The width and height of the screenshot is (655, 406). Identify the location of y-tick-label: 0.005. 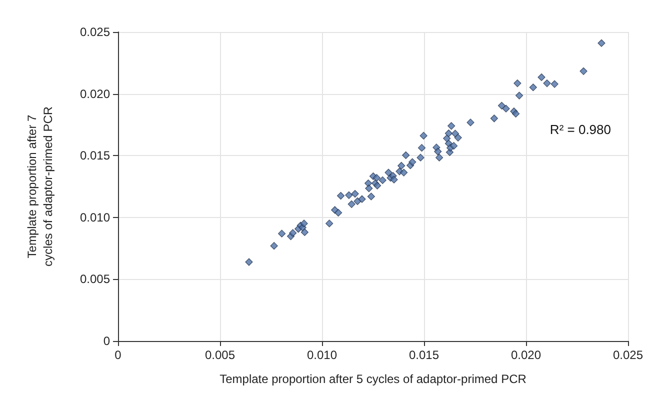
(95, 279).